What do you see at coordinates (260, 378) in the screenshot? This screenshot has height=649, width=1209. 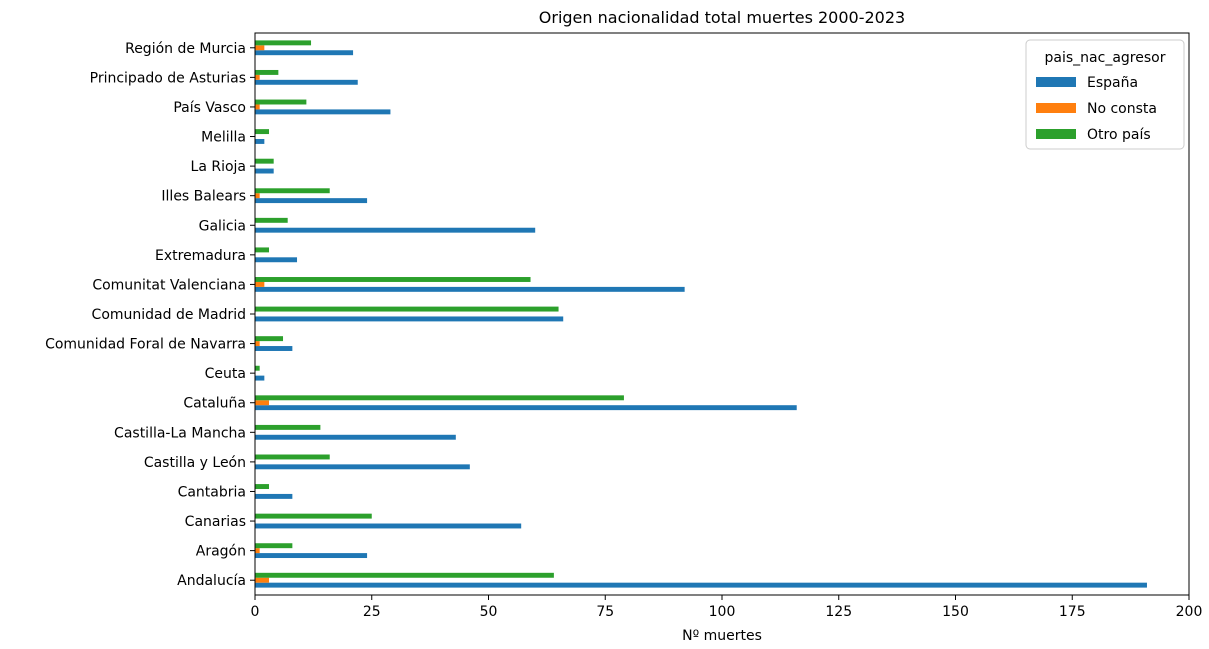 I see `bar-España-Ceuta` at bounding box center [260, 378].